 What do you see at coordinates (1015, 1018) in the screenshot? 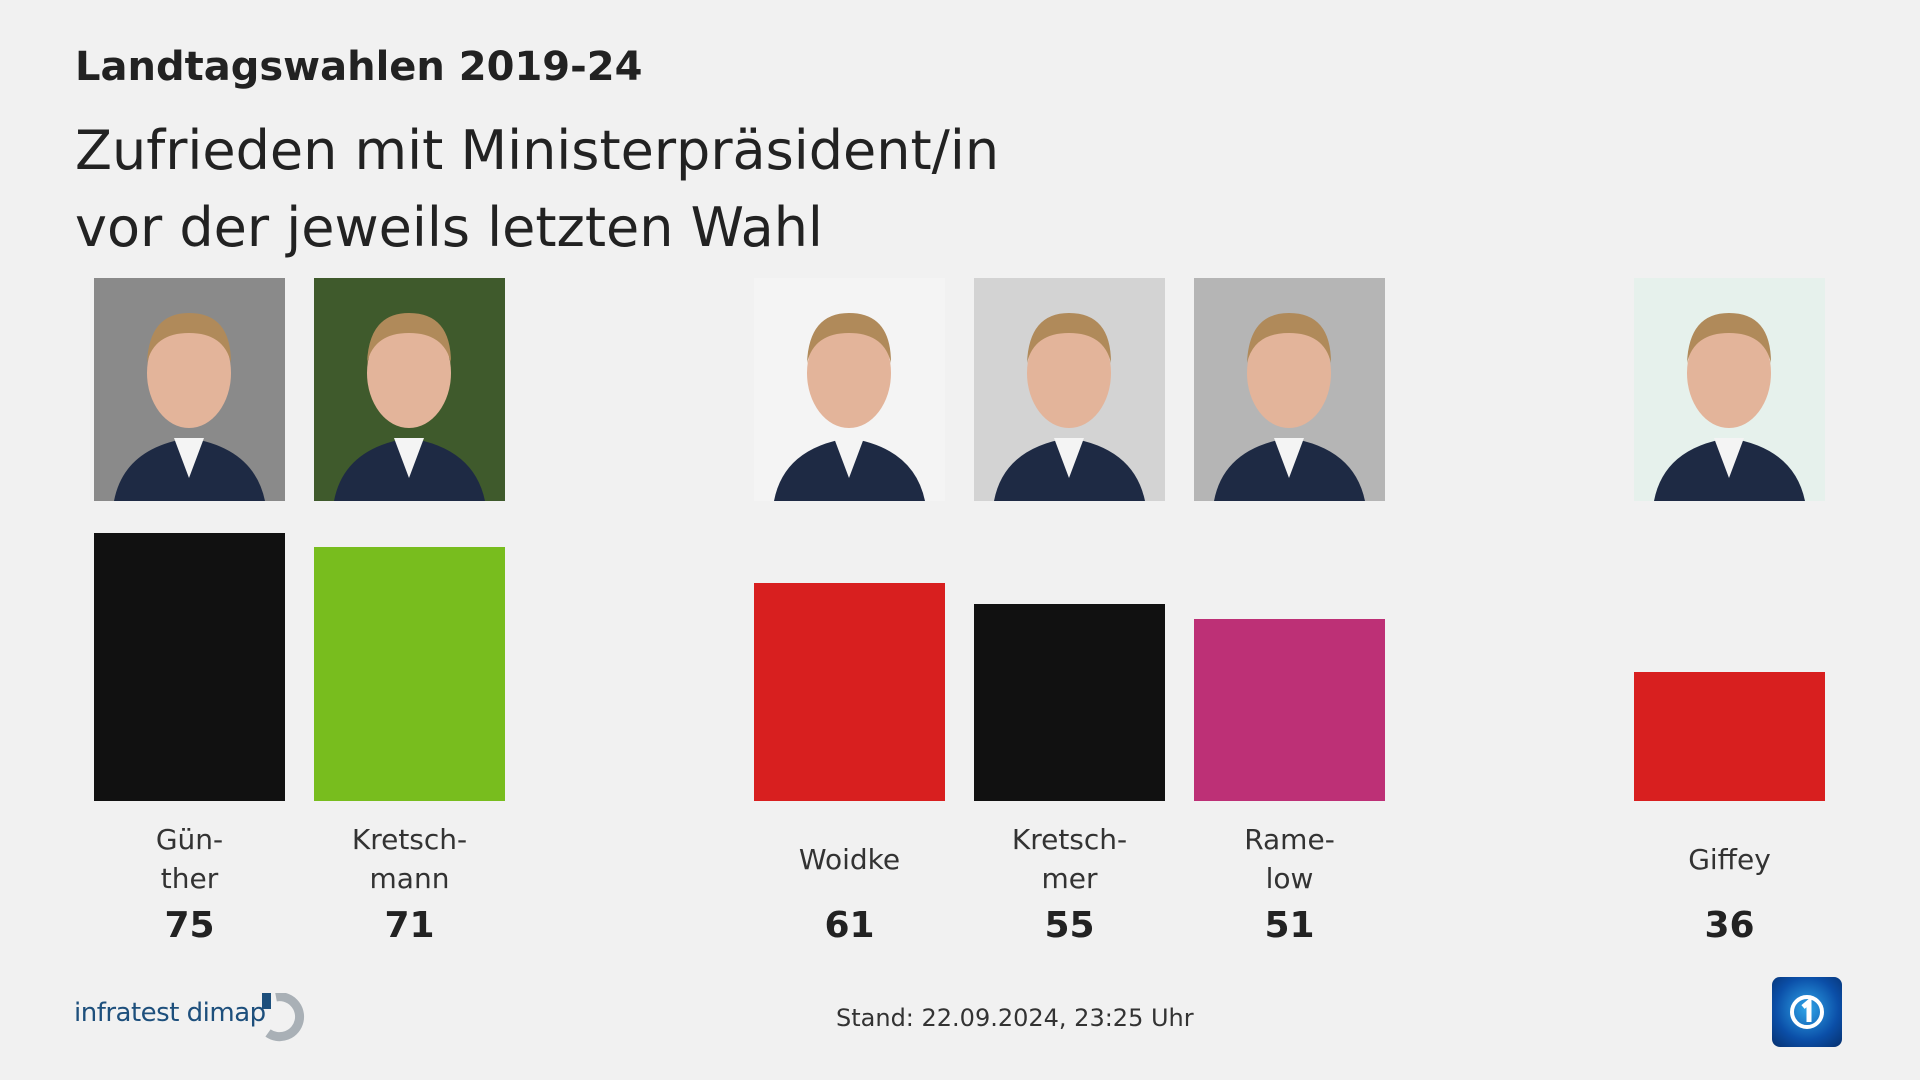
I see `timestamp: Stand: 22.09.2024, 23:25 Uhr` at bounding box center [1015, 1018].